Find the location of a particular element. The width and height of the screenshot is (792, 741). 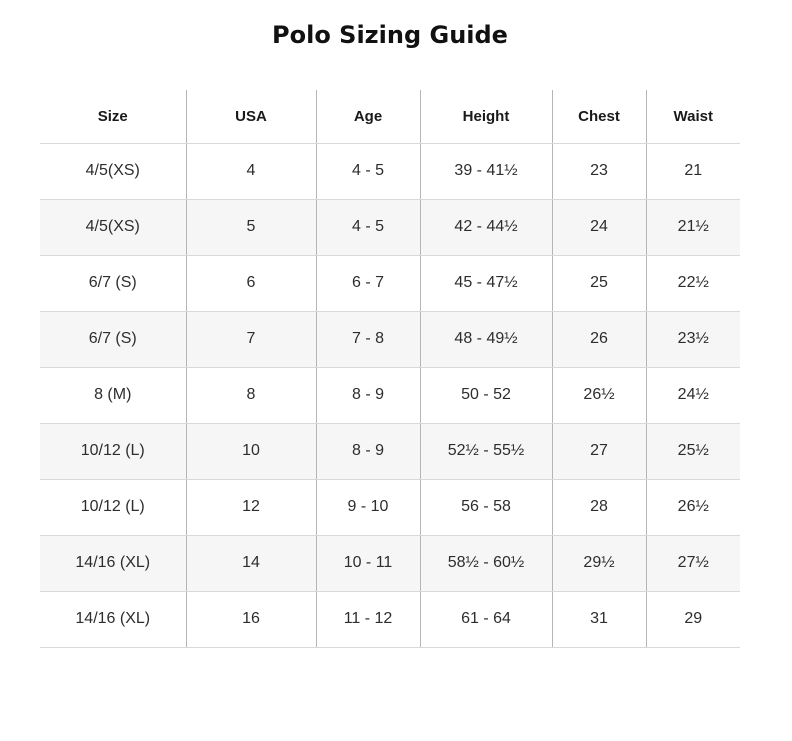

table-cell: 45 - 47½ is located at coordinates (485, 283).